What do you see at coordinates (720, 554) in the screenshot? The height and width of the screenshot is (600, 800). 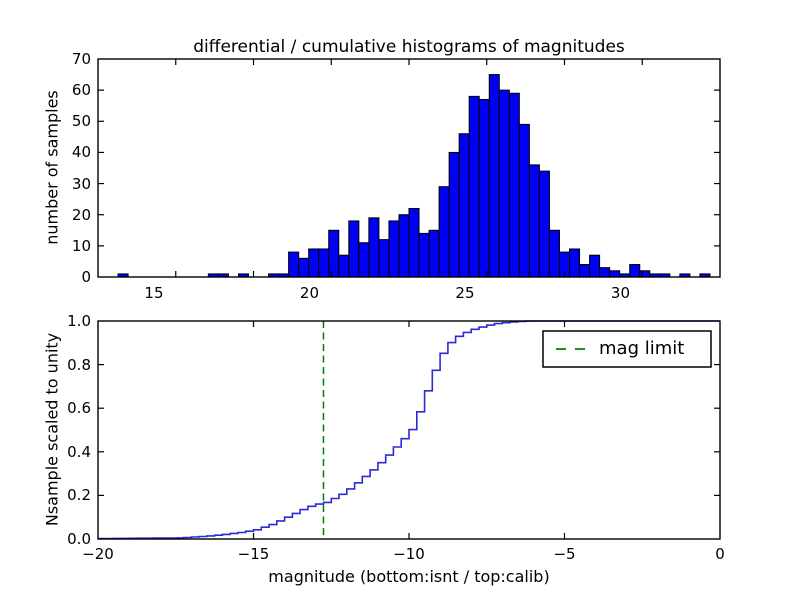 I see `bottom-x-tick-label: 0` at bounding box center [720, 554].